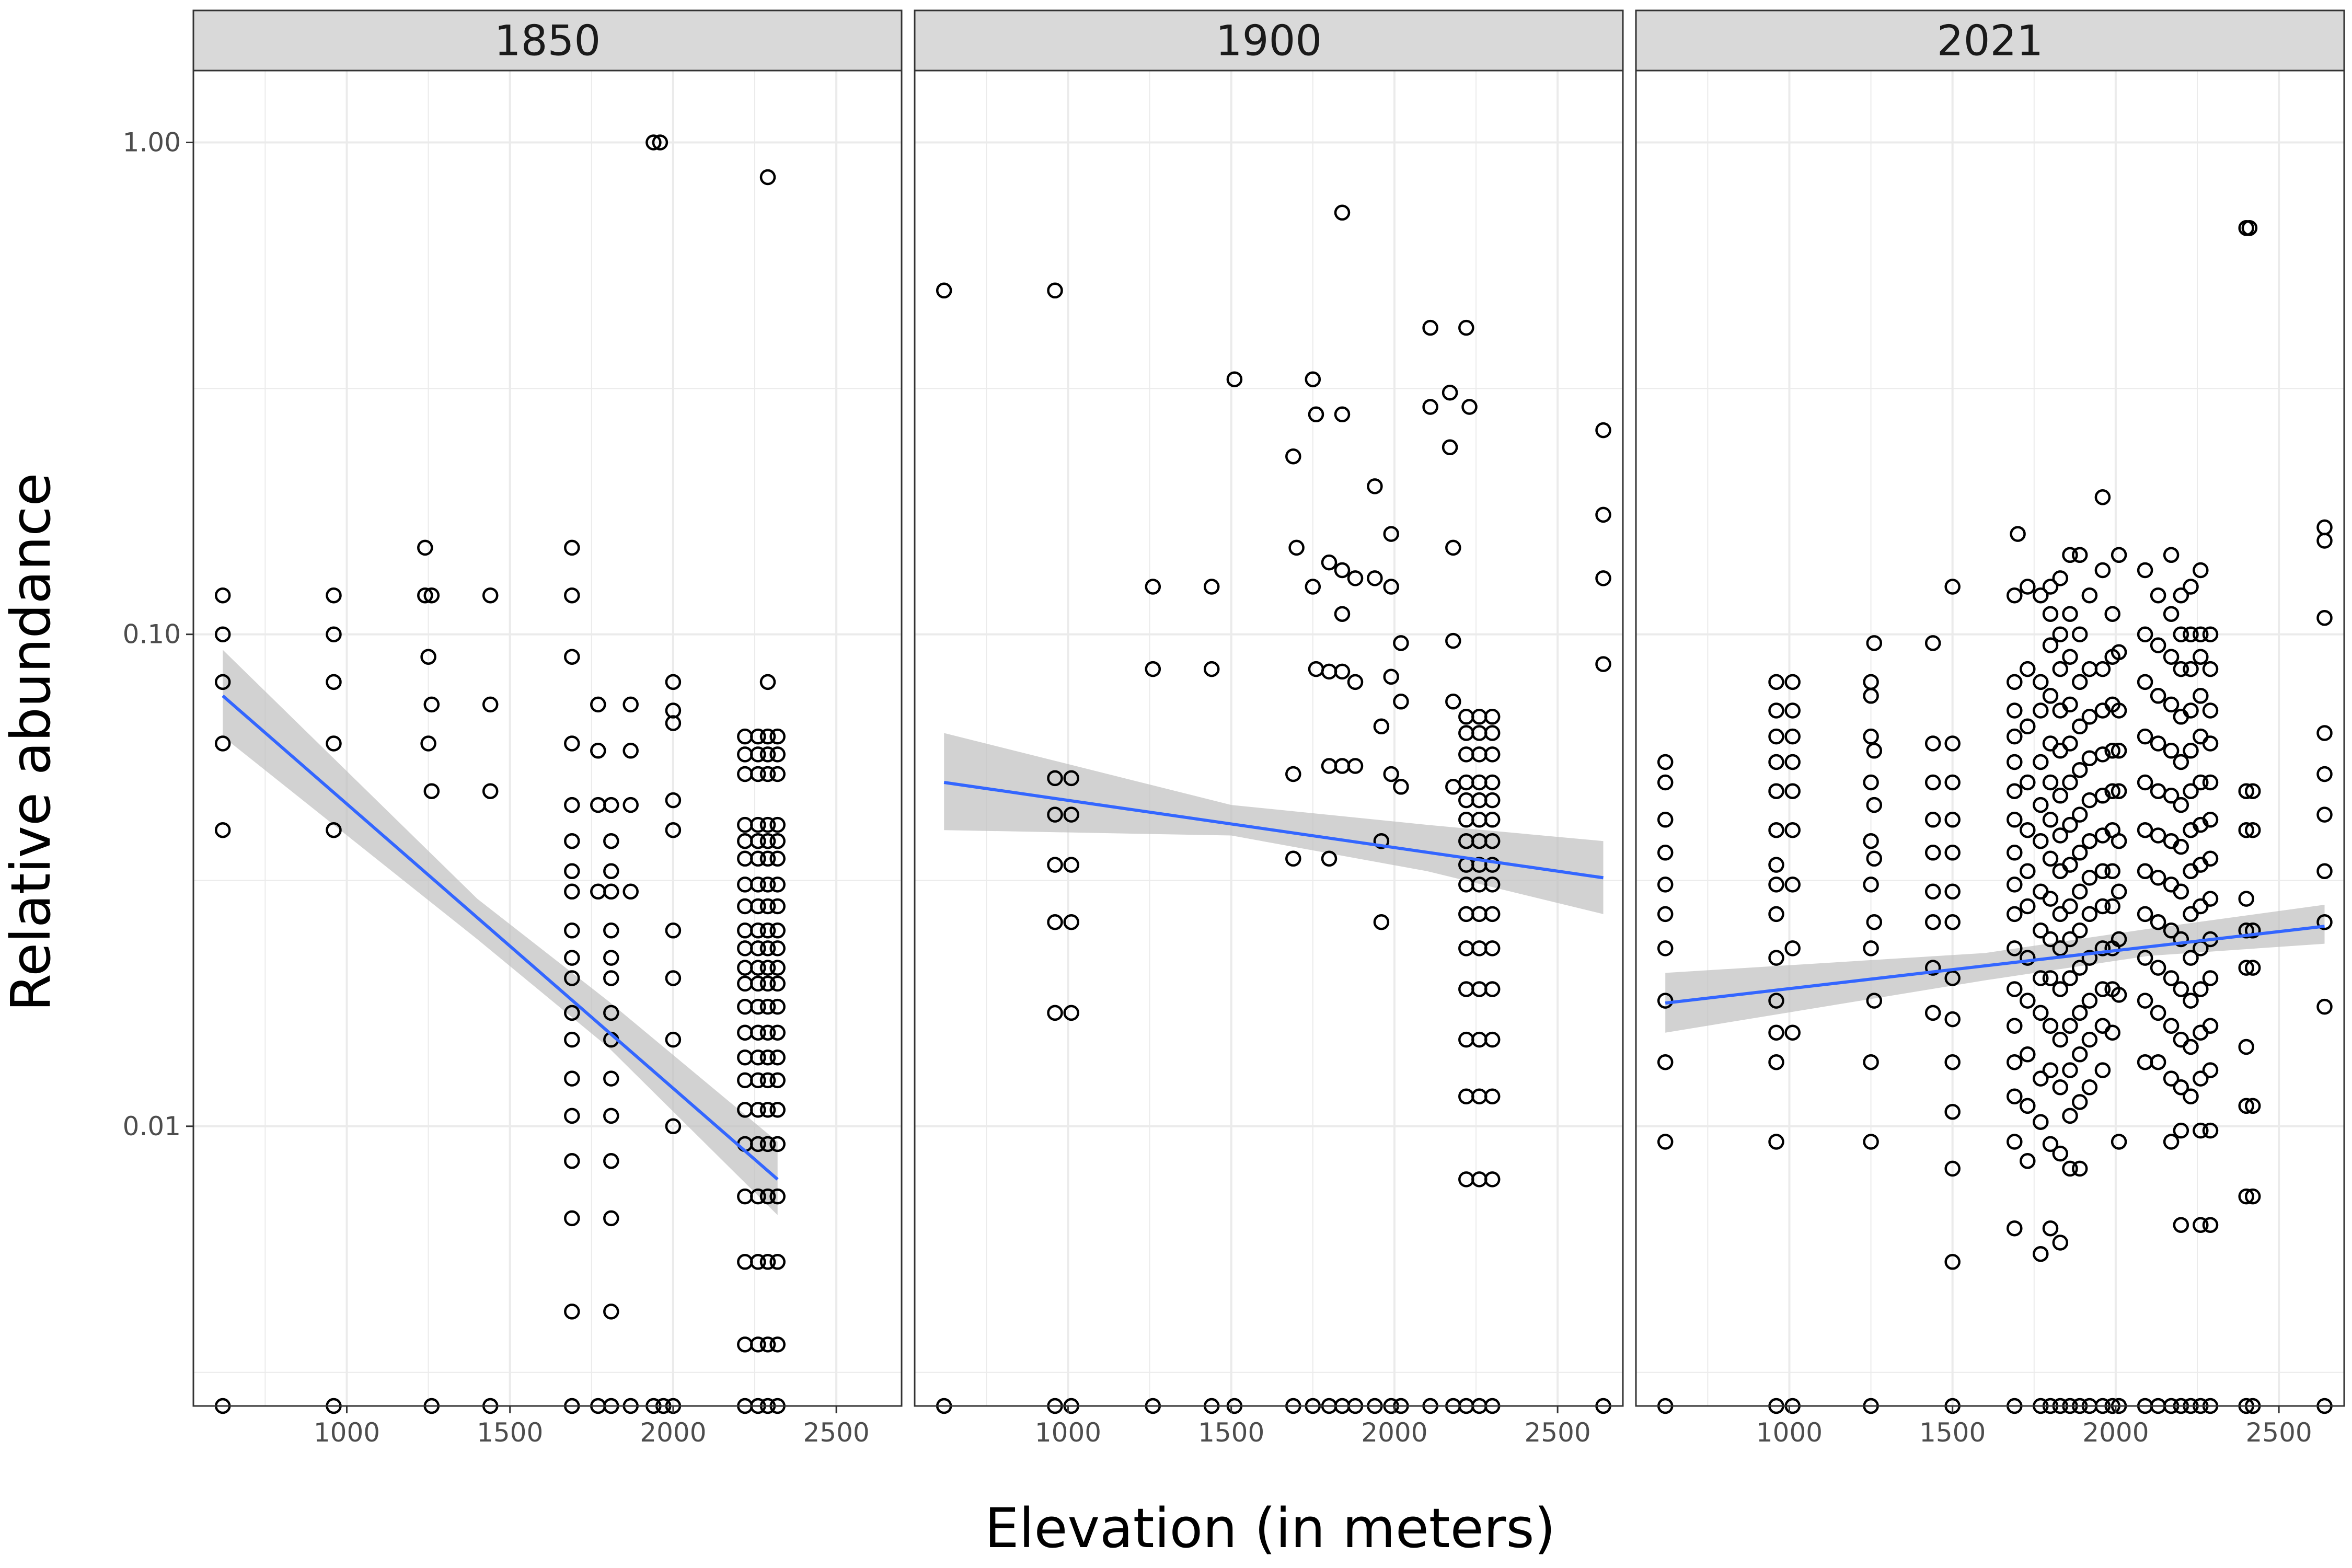 The width and height of the screenshot is (2352, 1568). Describe the element at coordinates (1394, 1432) in the screenshot. I see `x-tick-label: 2000` at that location.